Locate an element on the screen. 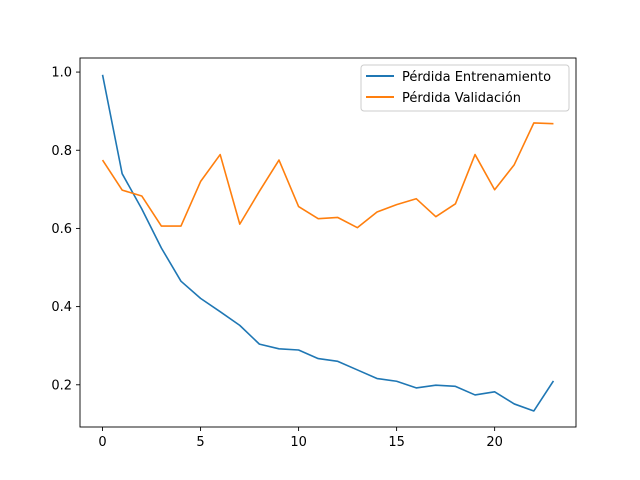  x-tick-label: 5 is located at coordinates (200, 442).